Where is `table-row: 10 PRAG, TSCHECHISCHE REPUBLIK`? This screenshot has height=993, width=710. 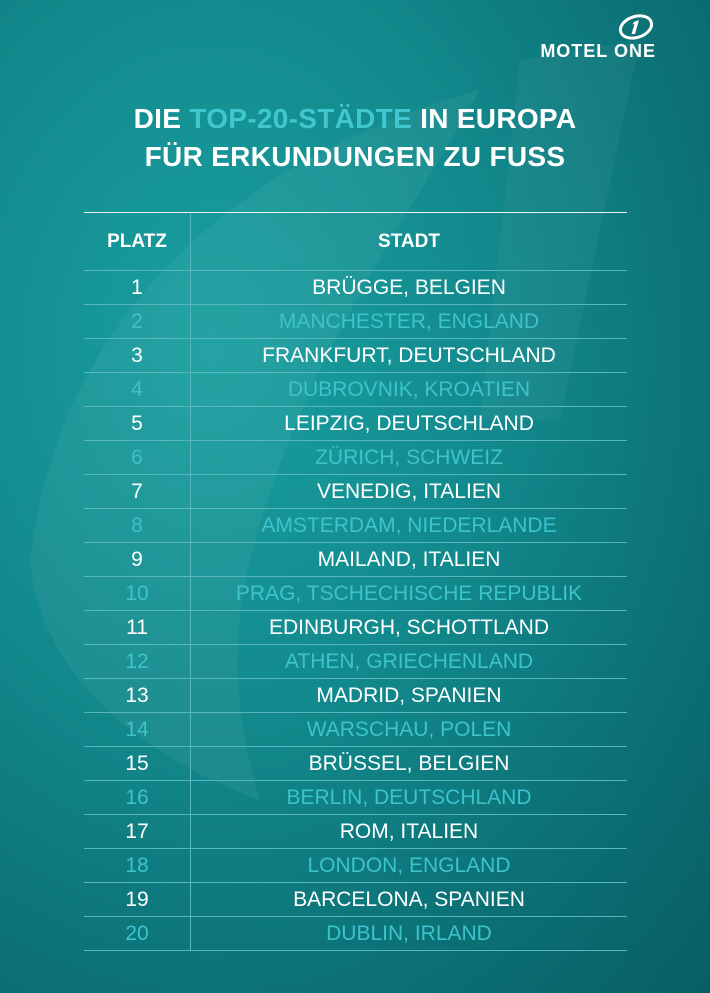
table-row: 10 PRAG, TSCHECHISCHE REPUBLIK is located at coordinates (355, 594).